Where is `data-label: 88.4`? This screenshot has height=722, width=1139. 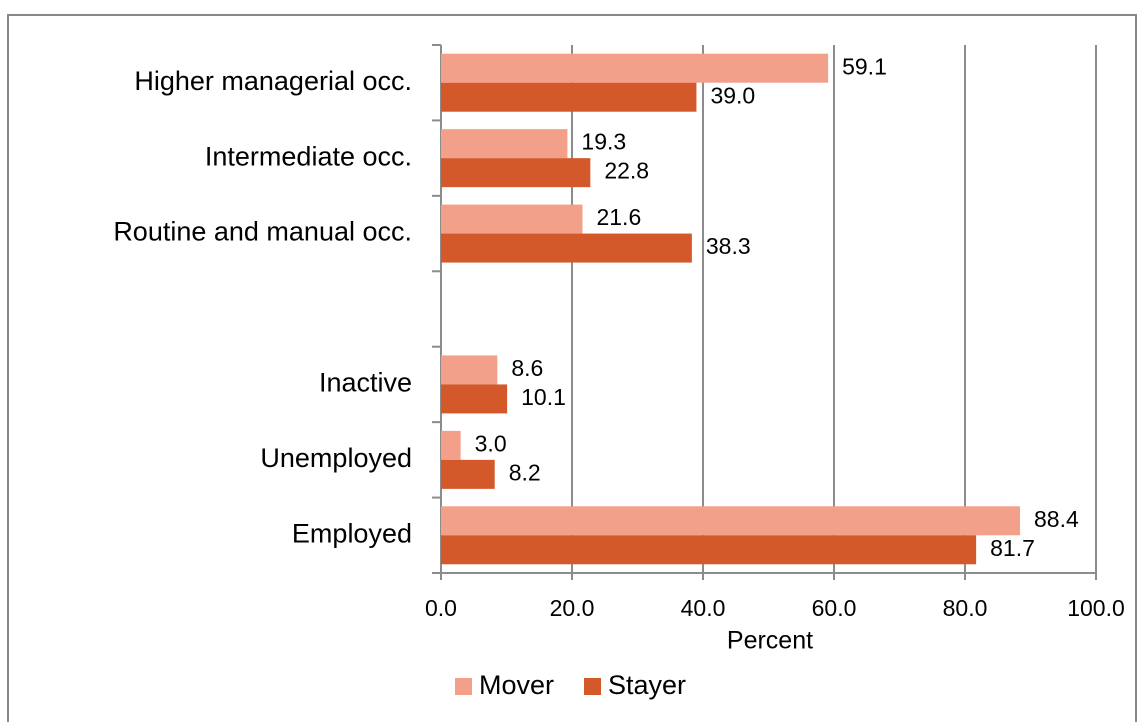 data-label: 88.4 is located at coordinates (1056, 519).